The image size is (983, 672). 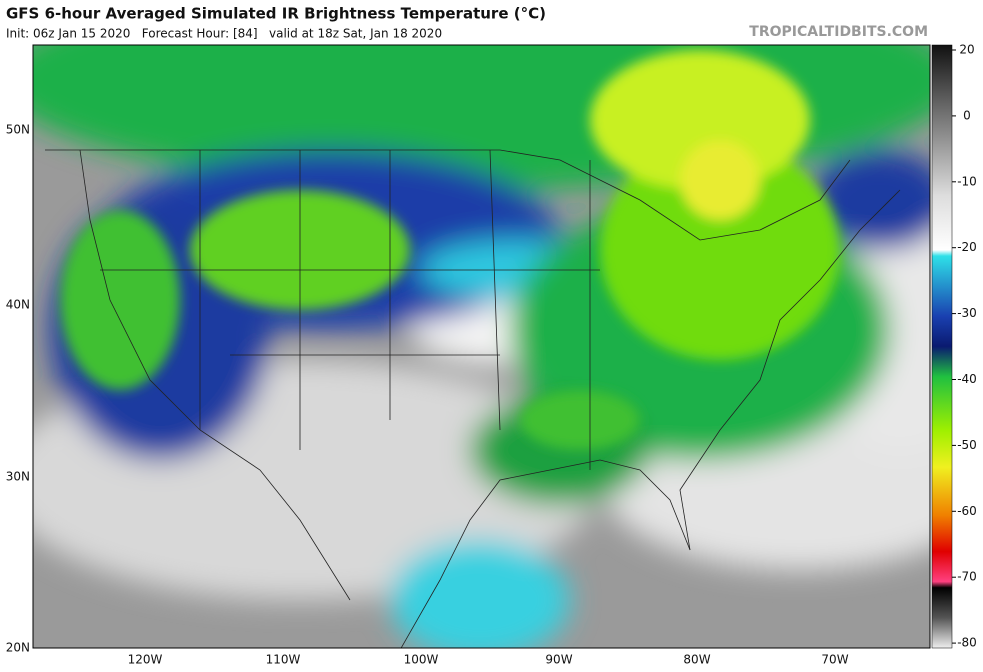 What do you see at coordinates (421, 660) in the screenshot?
I see `lon-label: 100W` at bounding box center [421, 660].